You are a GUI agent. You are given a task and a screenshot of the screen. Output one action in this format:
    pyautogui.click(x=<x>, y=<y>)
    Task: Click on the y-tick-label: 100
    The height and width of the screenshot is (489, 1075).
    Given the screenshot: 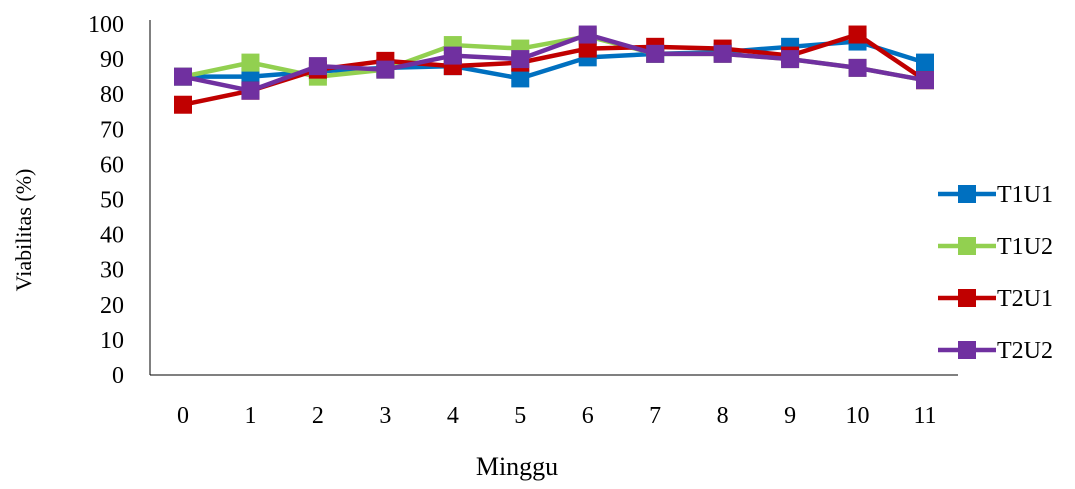 What is the action you would take?
    pyautogui.click(x=106, y=25)
    